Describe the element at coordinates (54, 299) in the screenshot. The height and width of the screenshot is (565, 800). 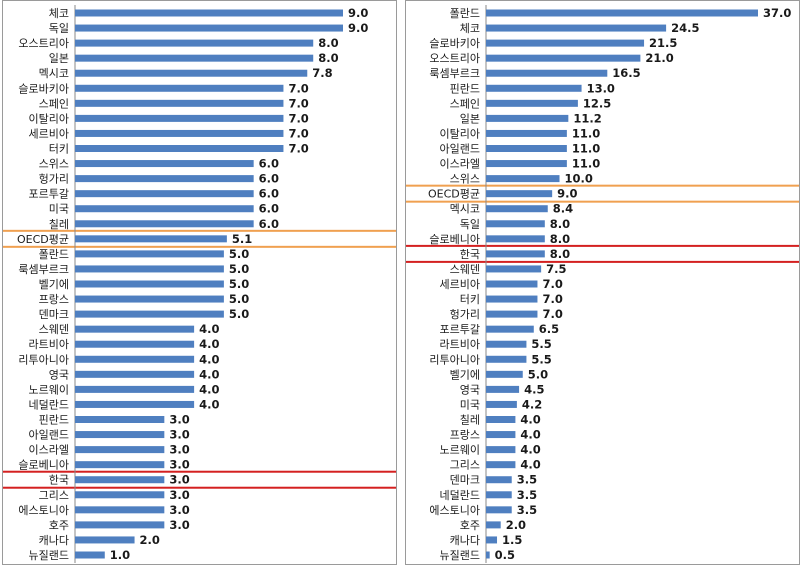
I see `left-category-label: 프랑스` at that location.